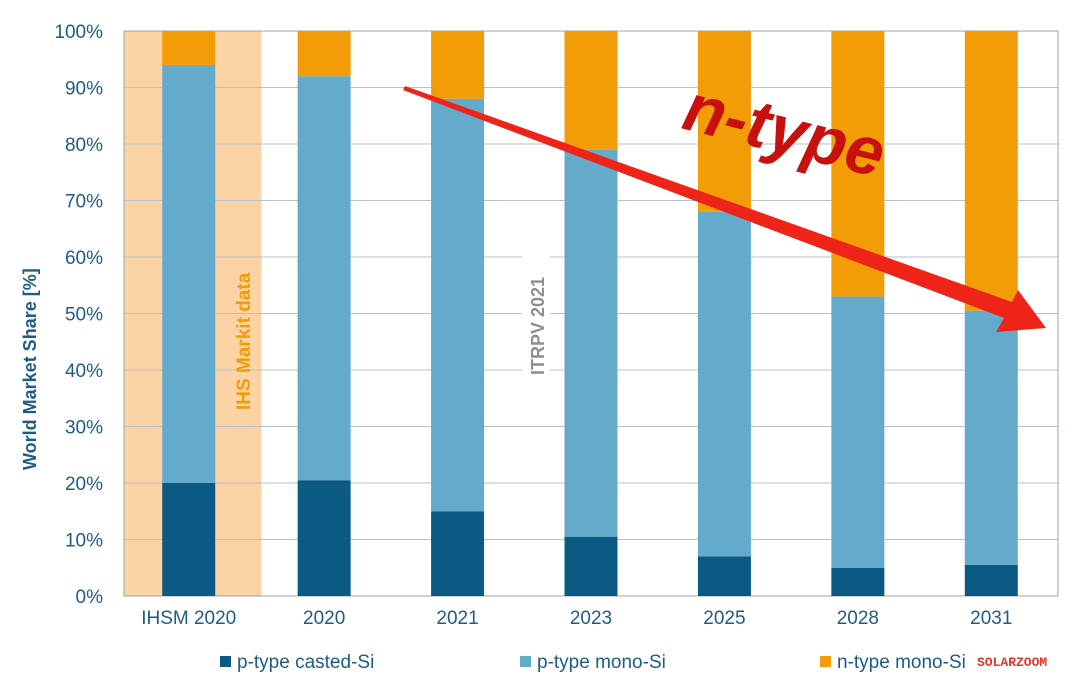 Image resolution: width=1080 pixels, height=695 pixels. Describe the element at coordinates (858, 618) in the screenshot. I see `x-tick-label: 2028` at that location.